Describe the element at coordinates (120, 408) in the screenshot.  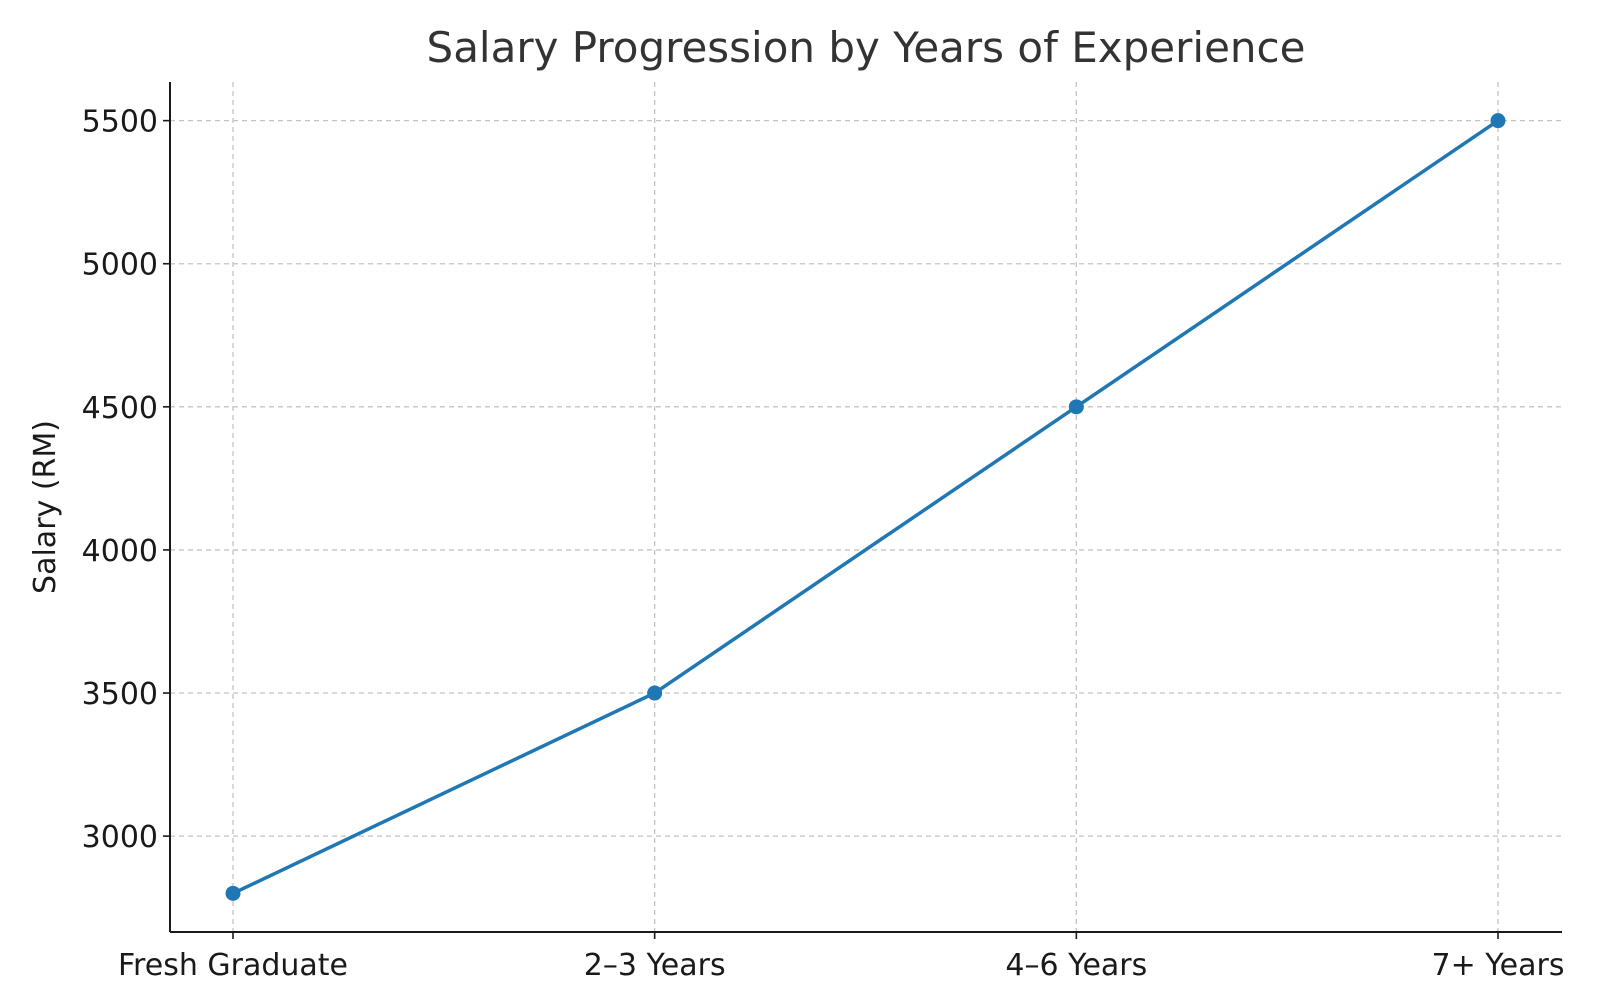
I see `y-tick-label: 4500` at that location.